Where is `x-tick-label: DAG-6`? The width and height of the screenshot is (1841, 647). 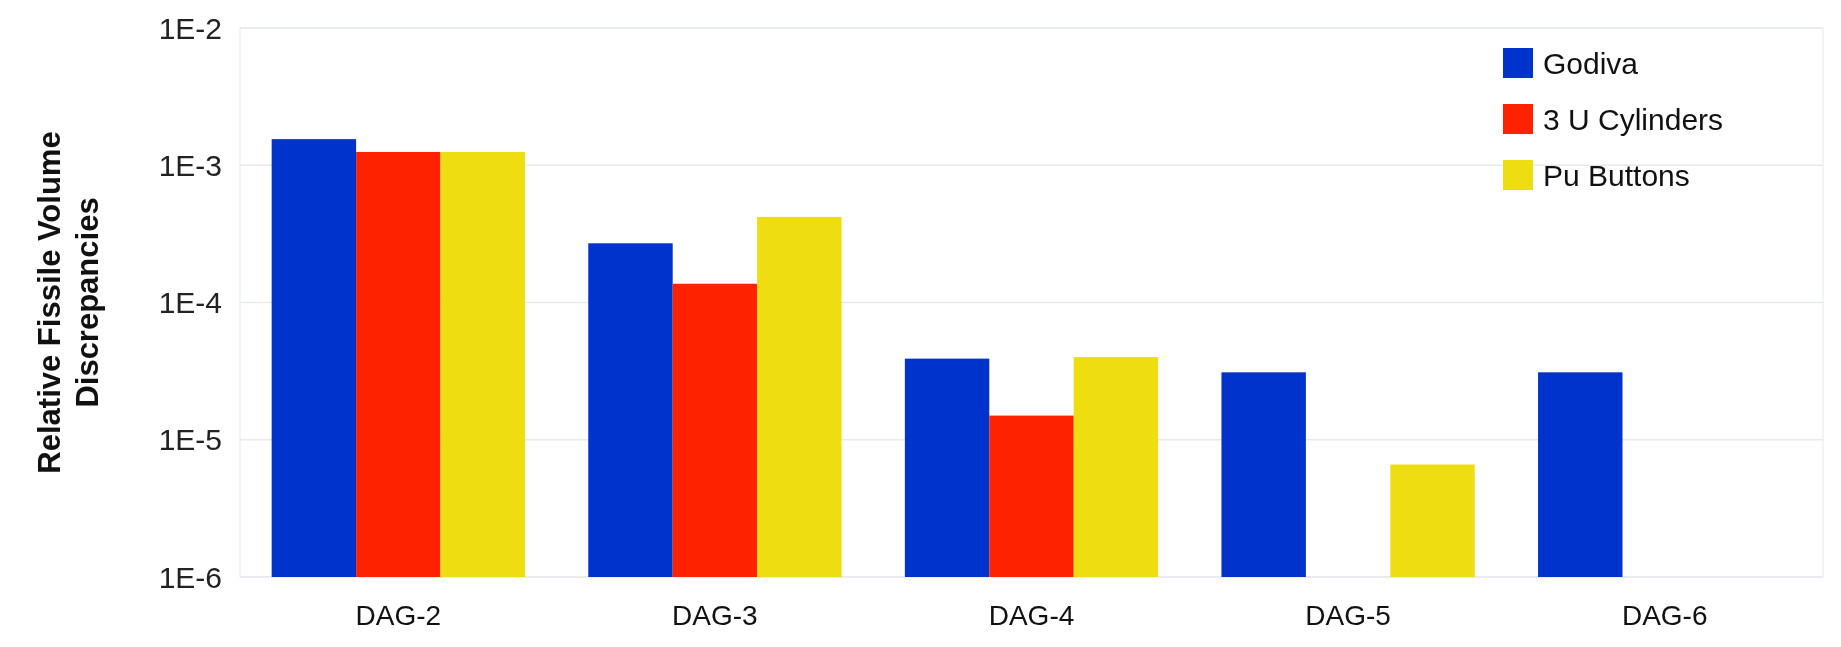 x-tick-label: DAG-6 is located at coordinates (1664, 615).